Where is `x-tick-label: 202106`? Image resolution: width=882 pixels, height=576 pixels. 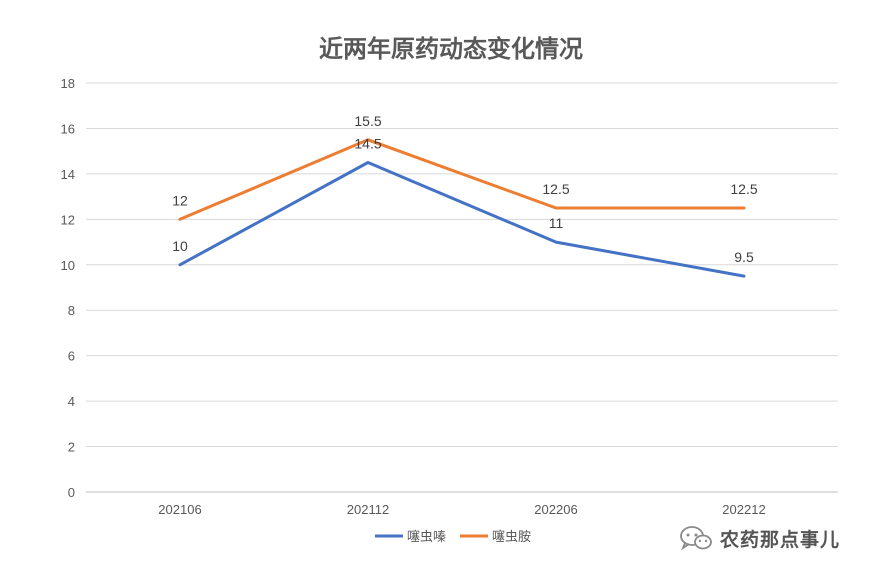 x-tick-label: 202106 is located at coordinates (179, 509).